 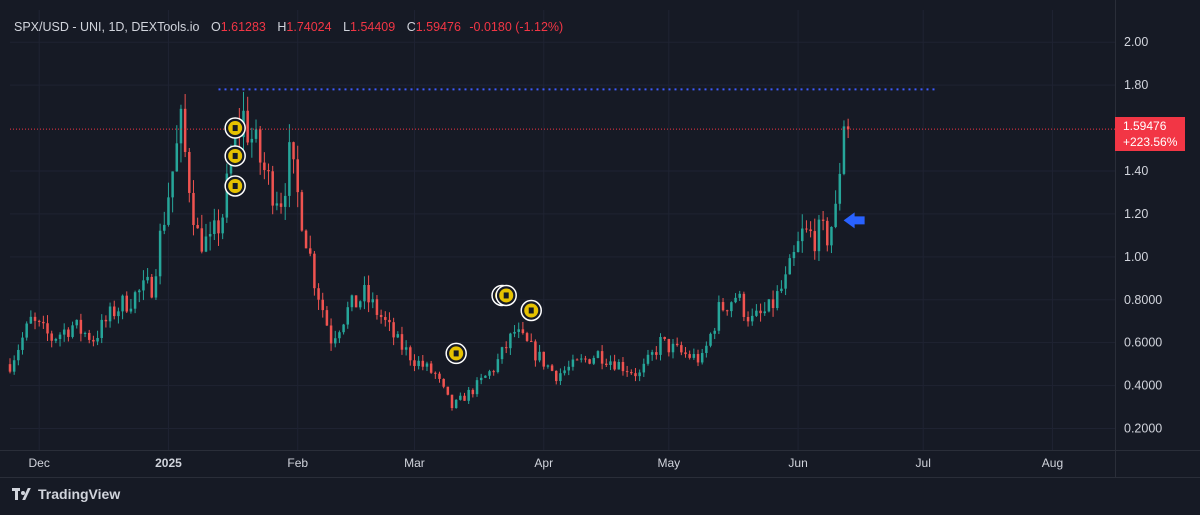 I want to click on change-value: -0.0180 (-1.12%), so click(x=516, y=27).